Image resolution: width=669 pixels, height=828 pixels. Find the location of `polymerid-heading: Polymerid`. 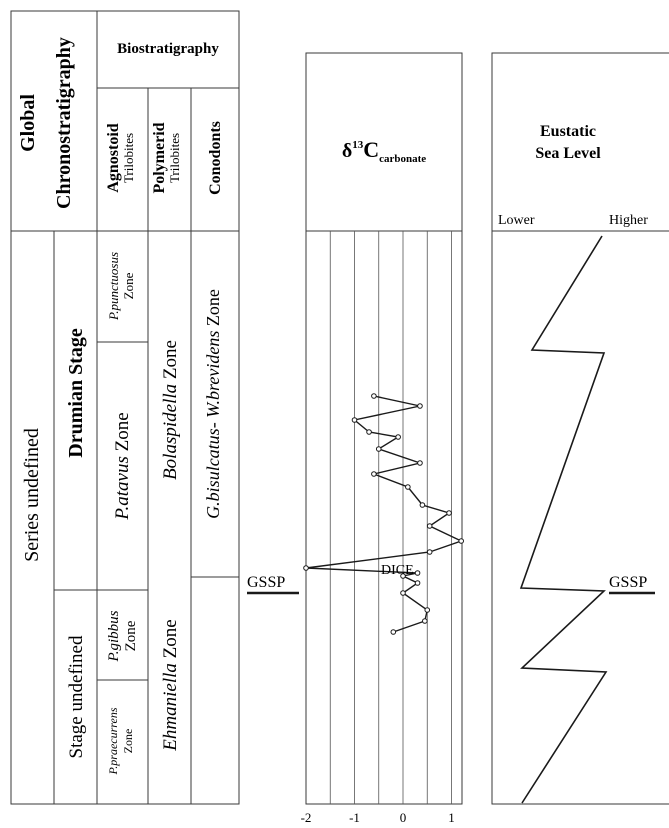

polymerid-heading: Polymerid is located at coordinates (159, 157).